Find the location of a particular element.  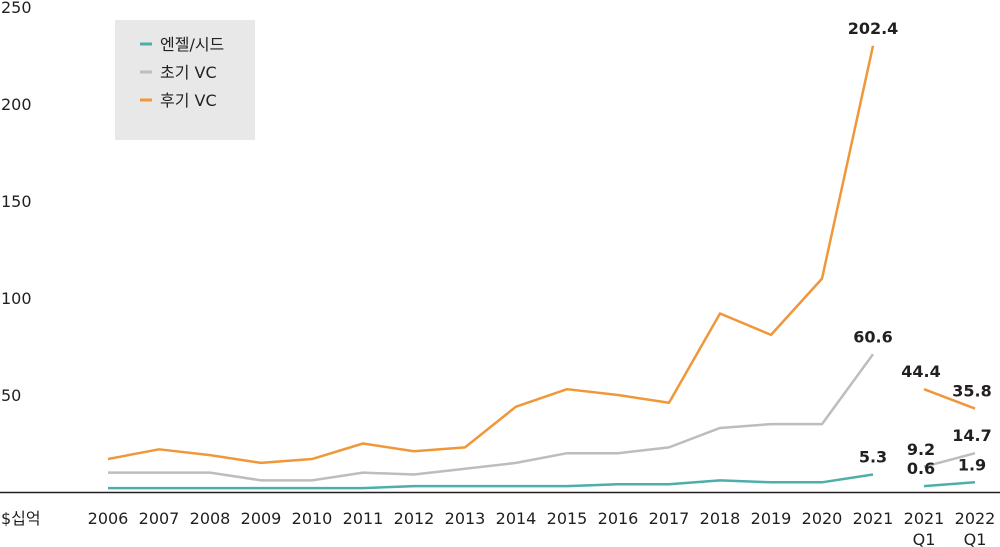

legend-label: 엔젤/시드 is located at coordinates (192, 44).